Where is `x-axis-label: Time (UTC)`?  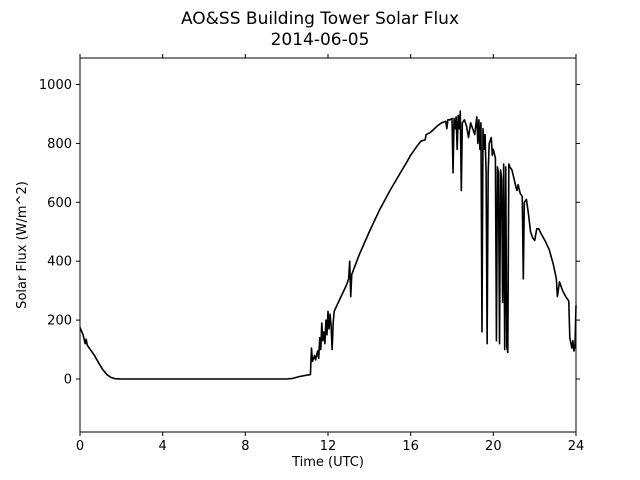 x-axis-label: Time (UTC) is located at coordinates (327, 462).